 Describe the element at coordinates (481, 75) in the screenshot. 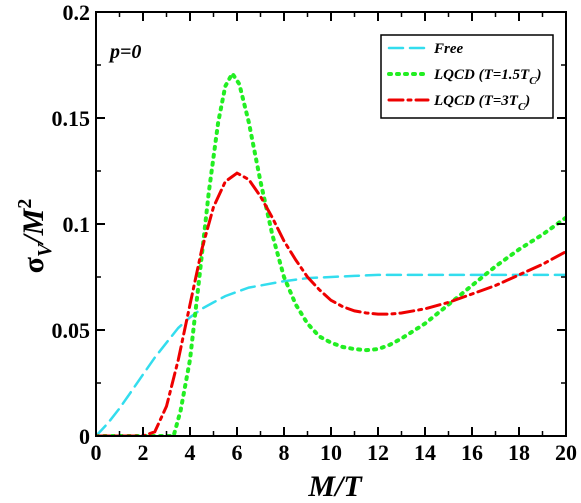

I see `legend-label-main: LQCD (T=1.5T` at that location.